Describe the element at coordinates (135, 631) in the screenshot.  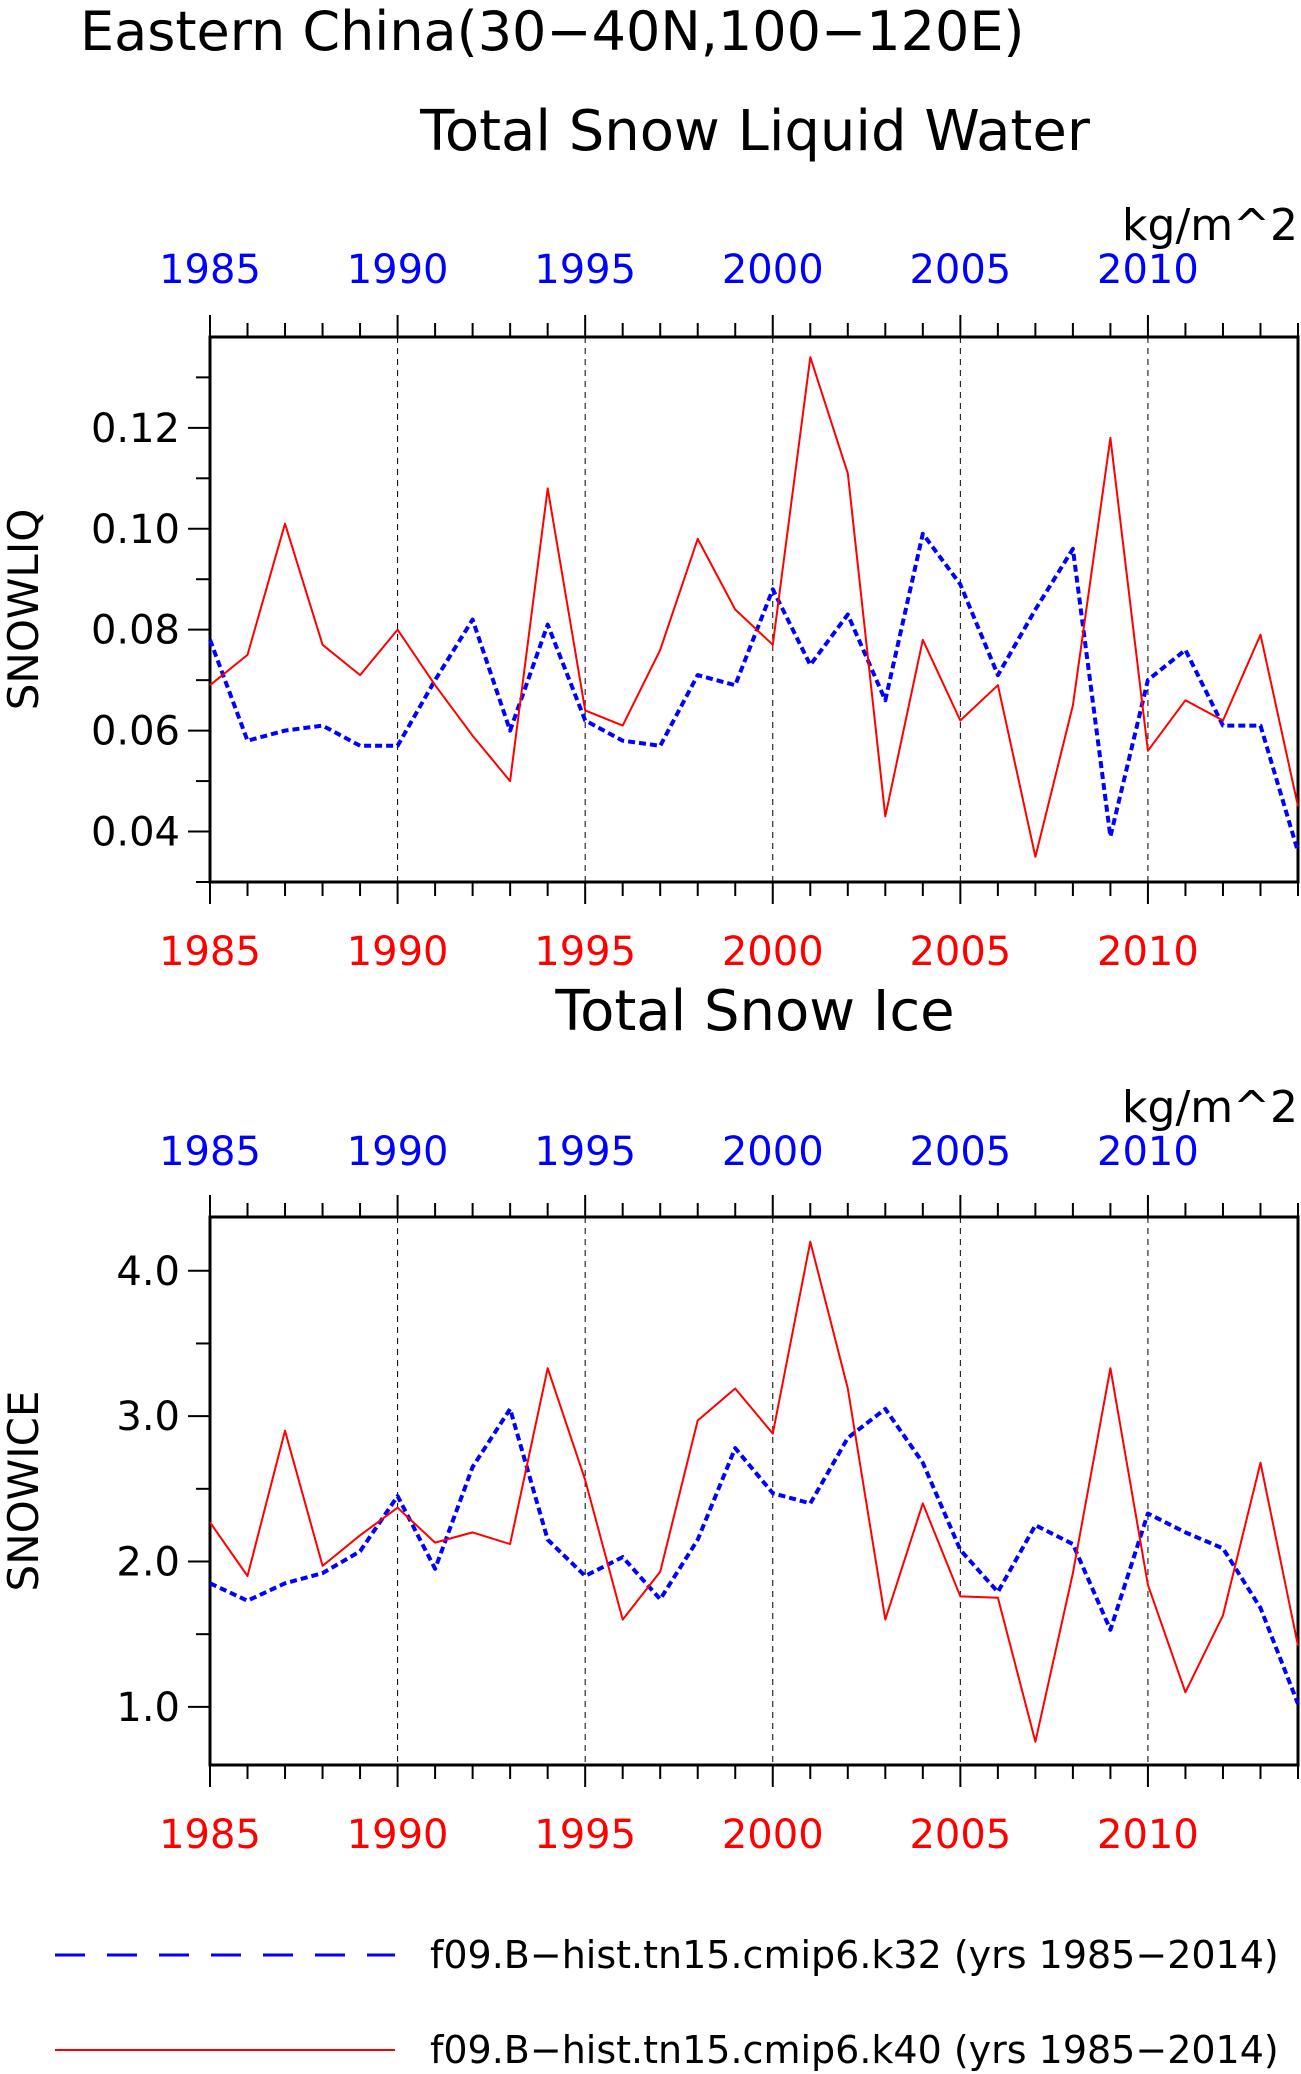
I see `y-tick-label: 0.08` at that location.